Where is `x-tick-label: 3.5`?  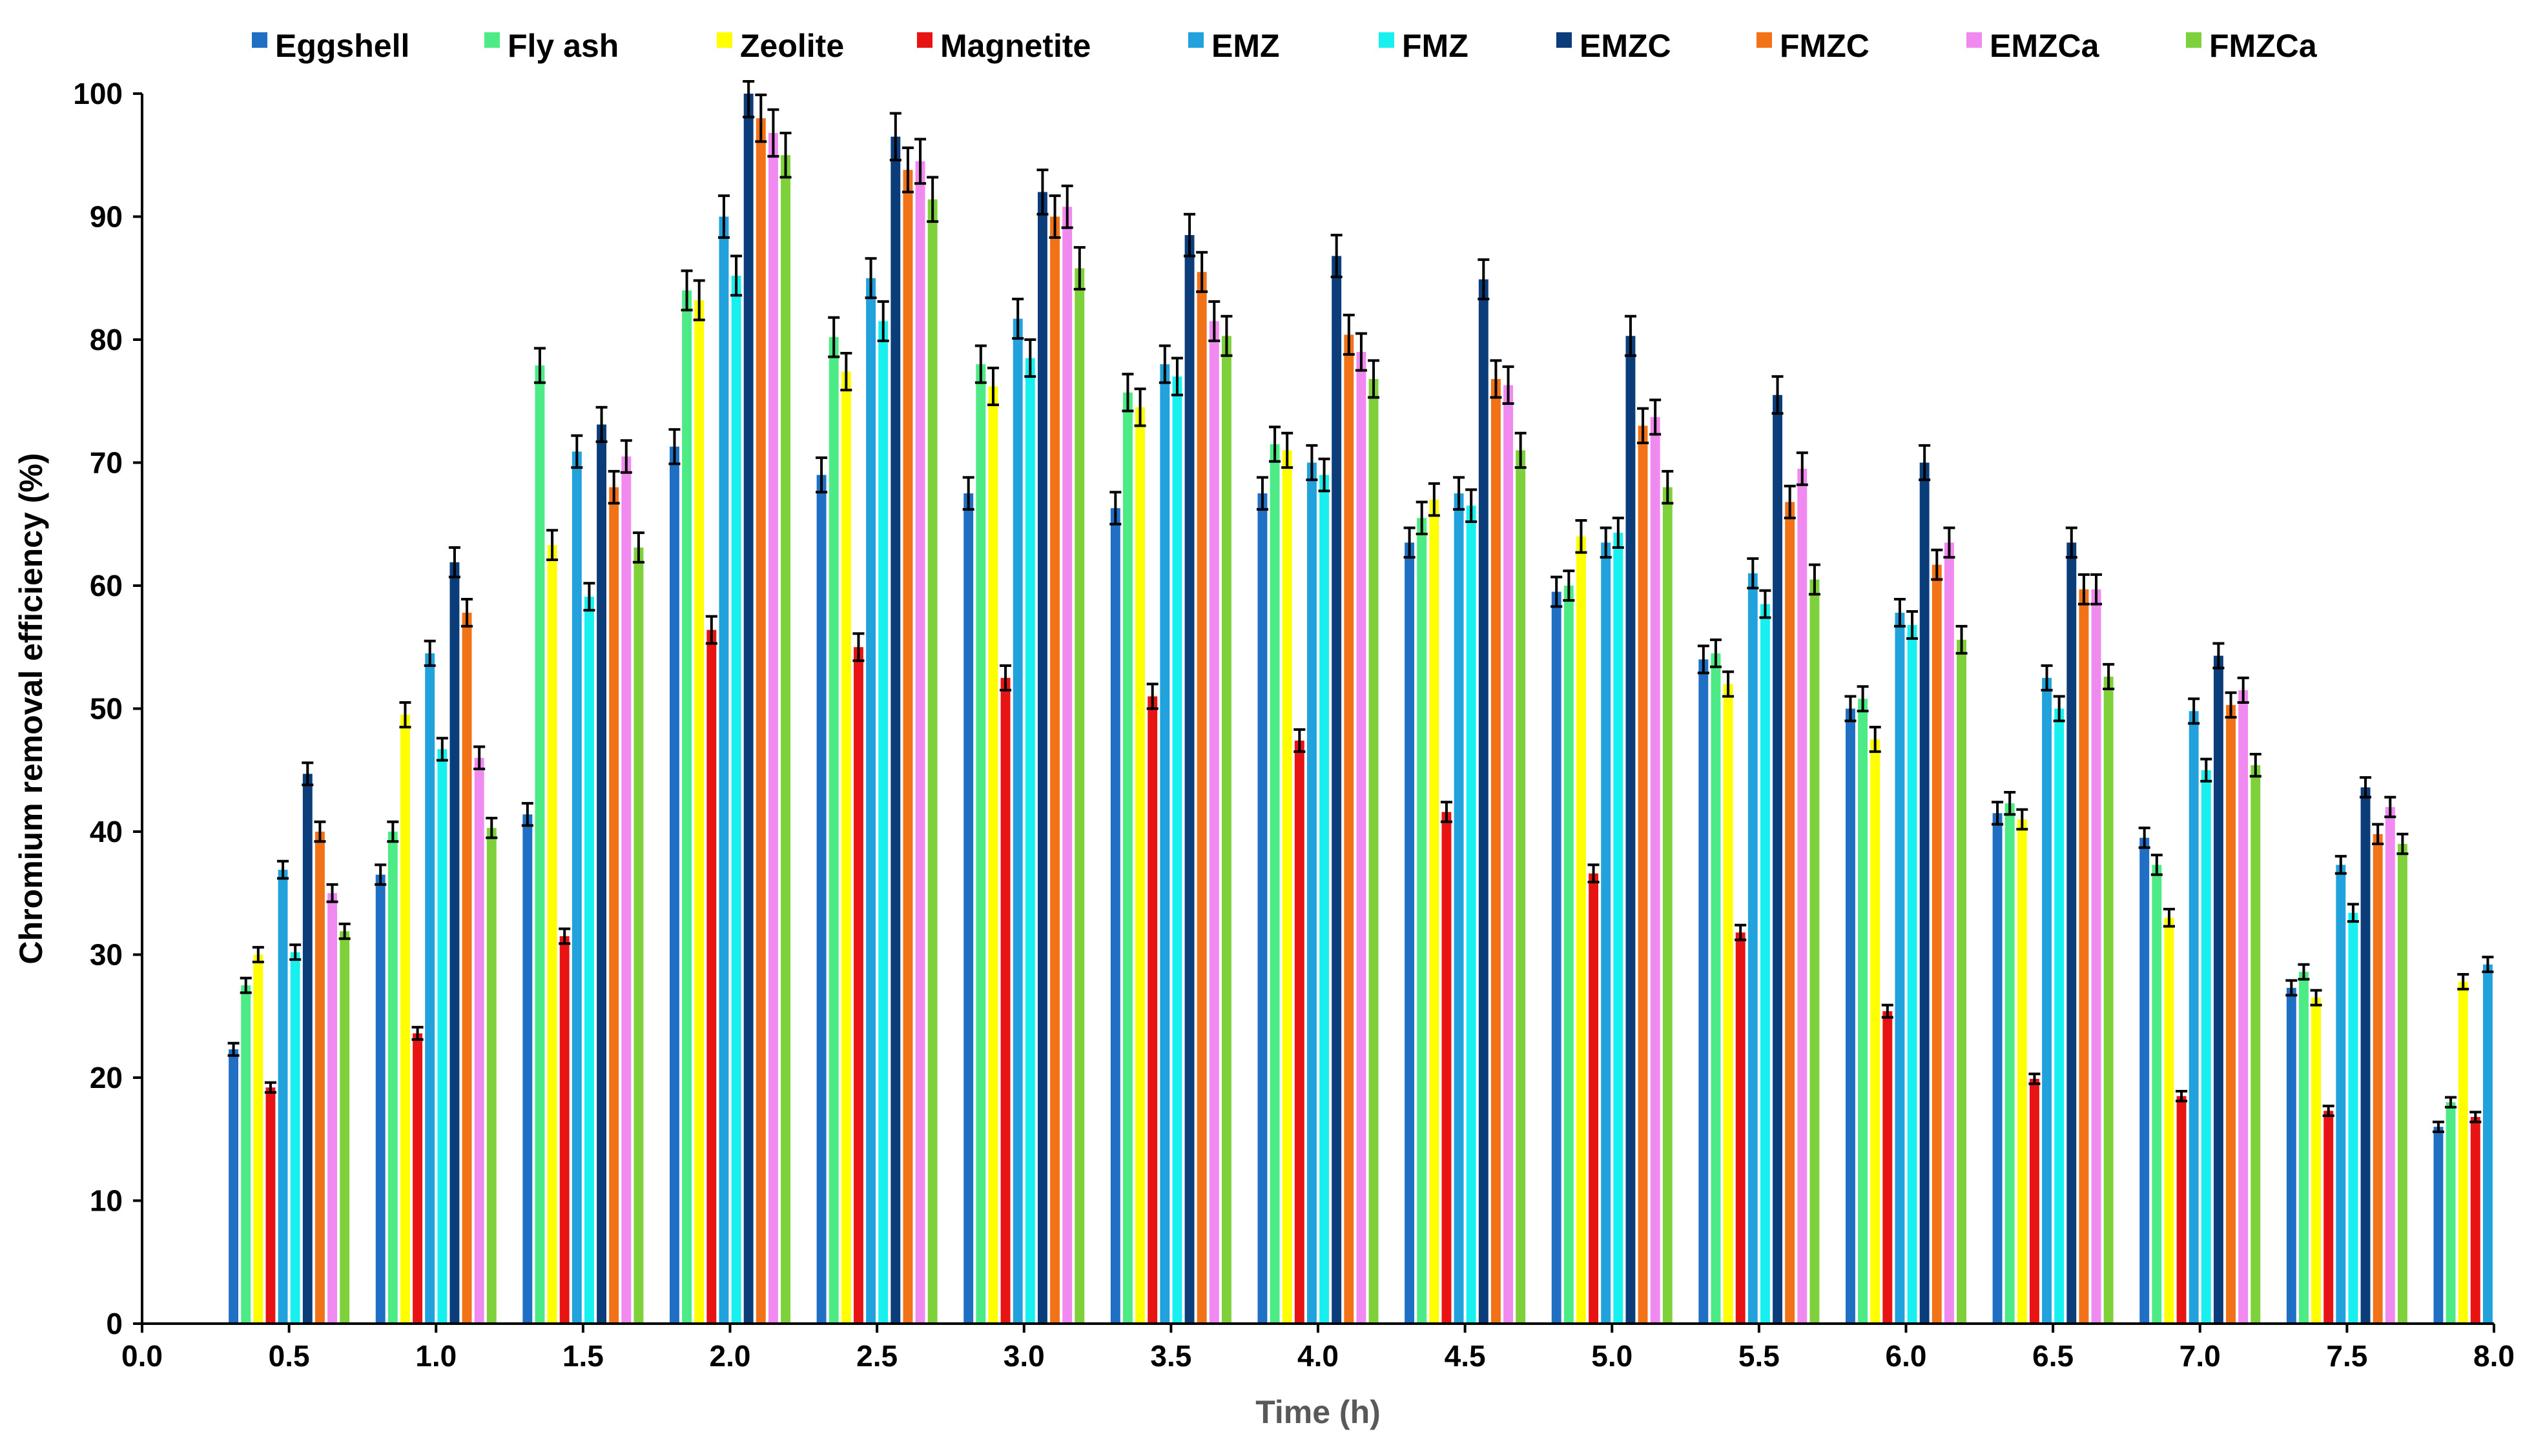 x-tick-label: 3.5 is located at coordinates (1170, 1356).